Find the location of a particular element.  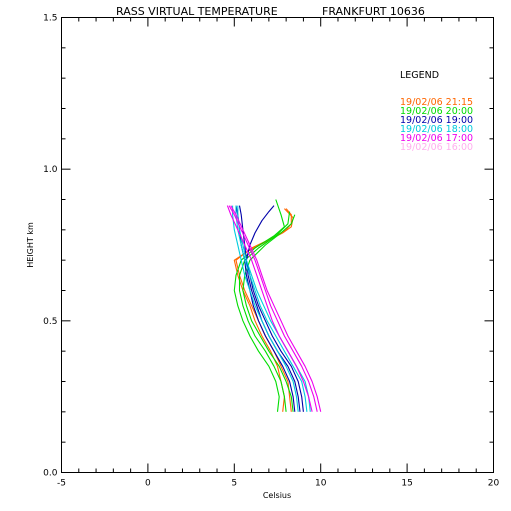

y-axis-label: HEIGHT km is located at coordinates (30, 245).